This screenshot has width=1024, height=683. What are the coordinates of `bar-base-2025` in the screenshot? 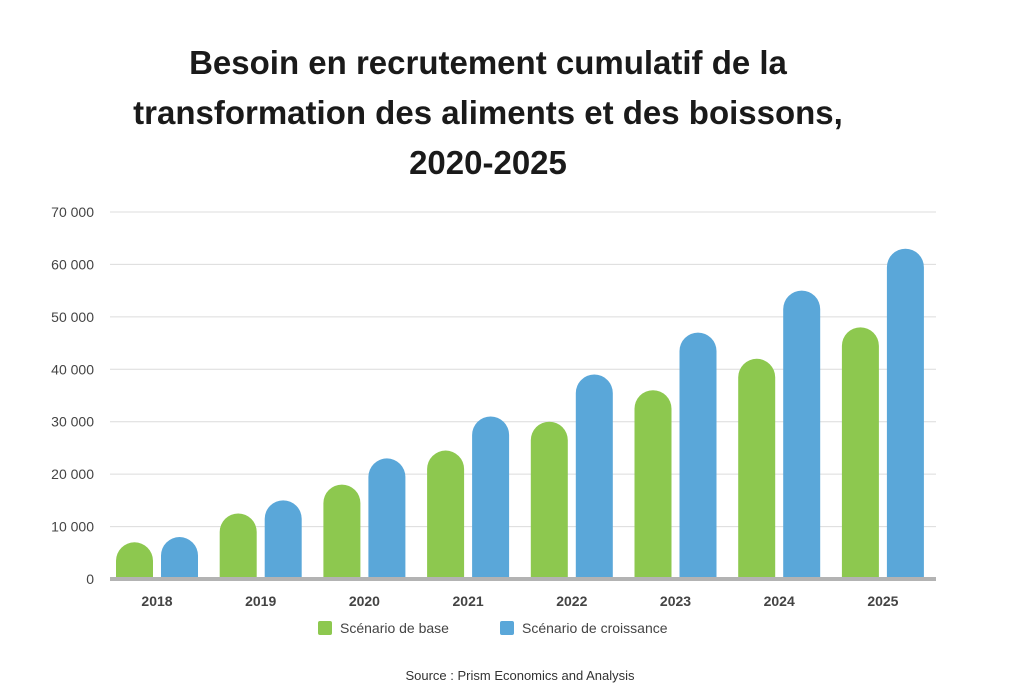 It's located at (860, 453).